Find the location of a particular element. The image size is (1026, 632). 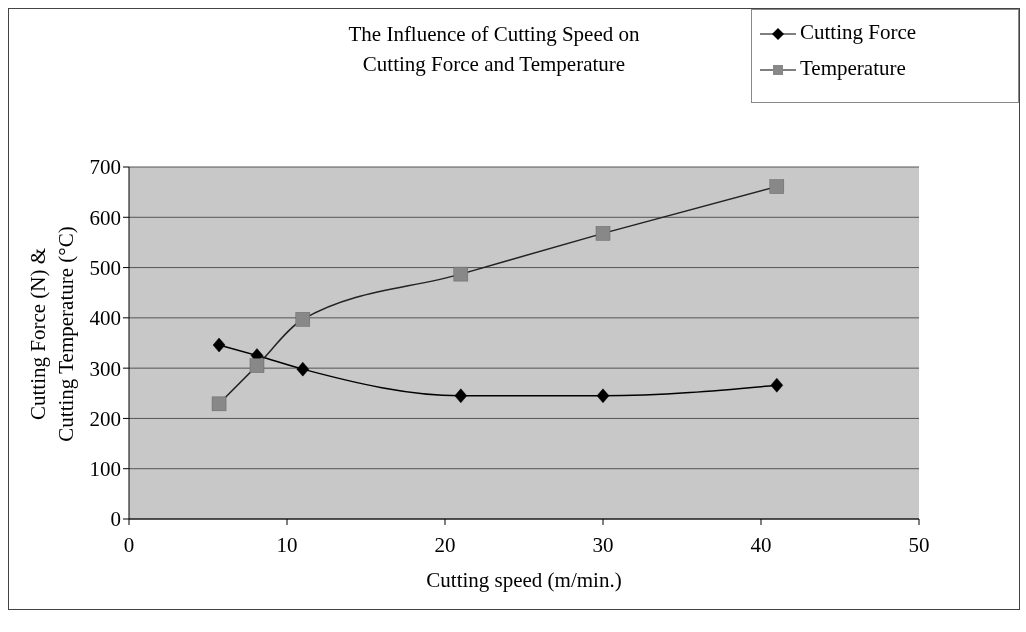

y-tick-label: 600 is located at coordinates (105, 217).